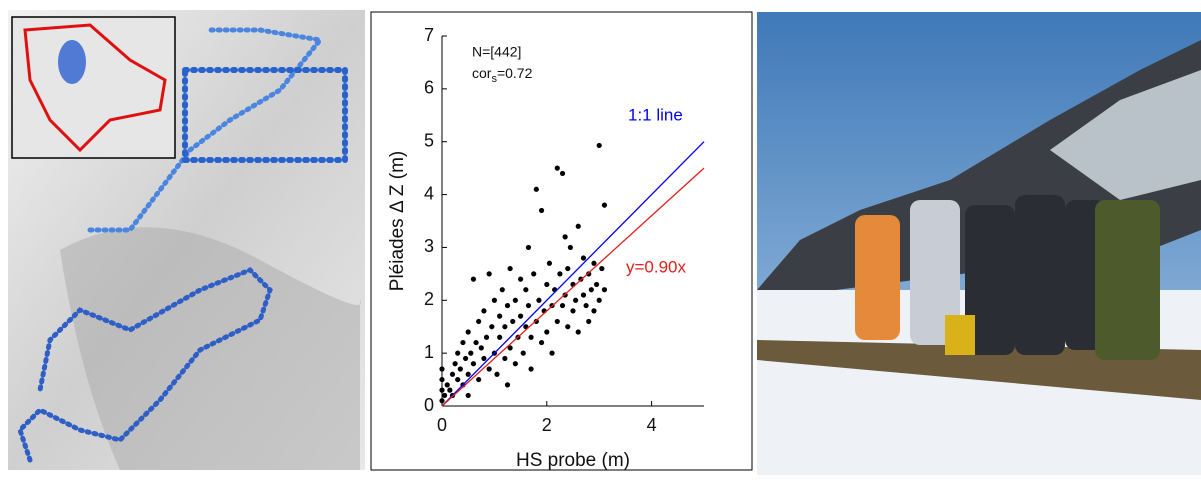 The image size is (1201, 483). What do you see at coordinates (265, 115) in the screenshot?
I see `probe-grid` at bounding box center [265, 115].